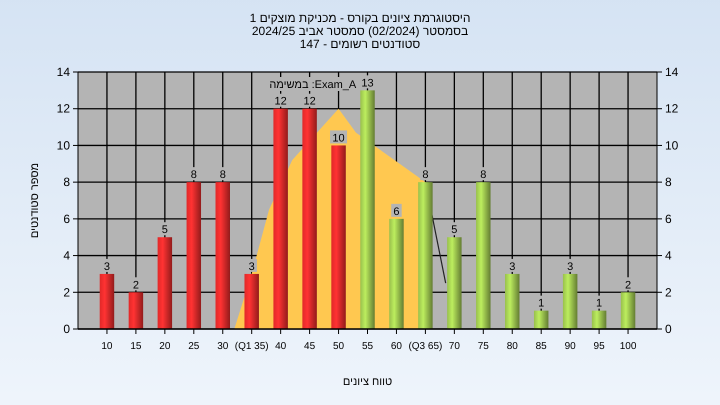 Image resolution: width=720 pixels, height=405 pixels. I want to click on x-tick-label: 80, so click(512, 346).